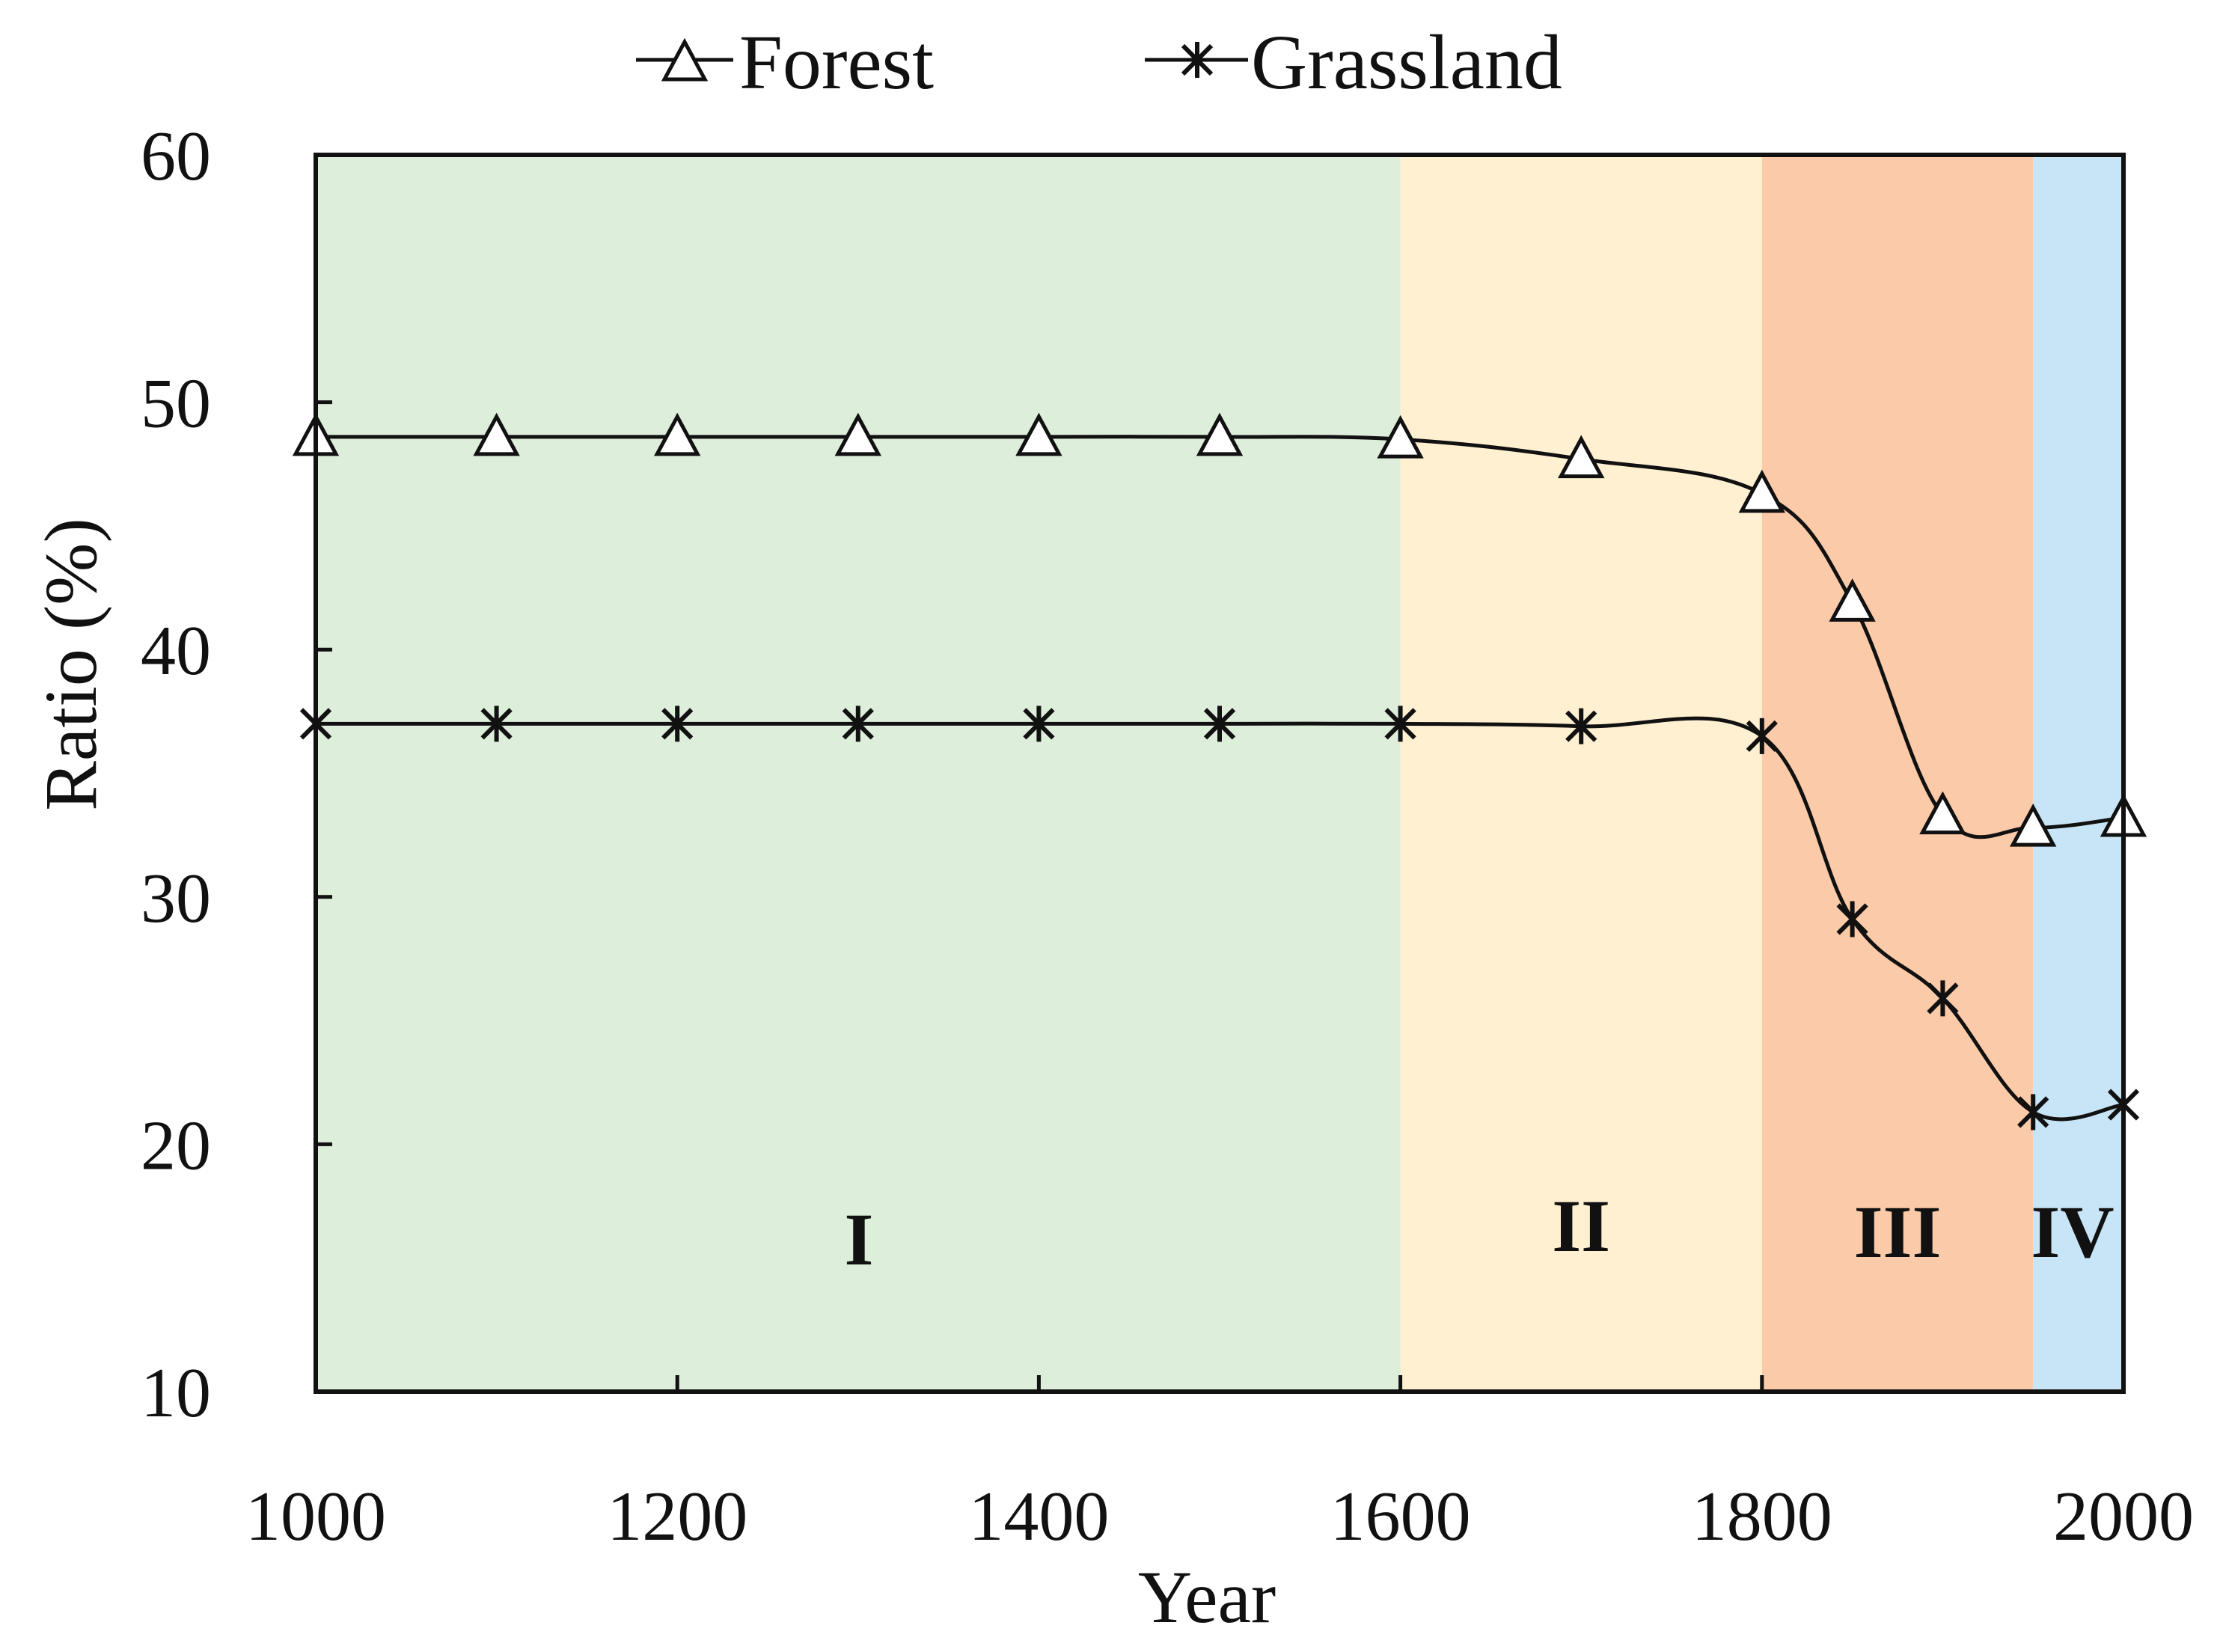 The height and width of the screenshot is (1652, 2226). What do you see at coordinates (1480, 1232) in the screenshot?
I see `period-labels: I II III IV` at bounding box center [1480, 1232].